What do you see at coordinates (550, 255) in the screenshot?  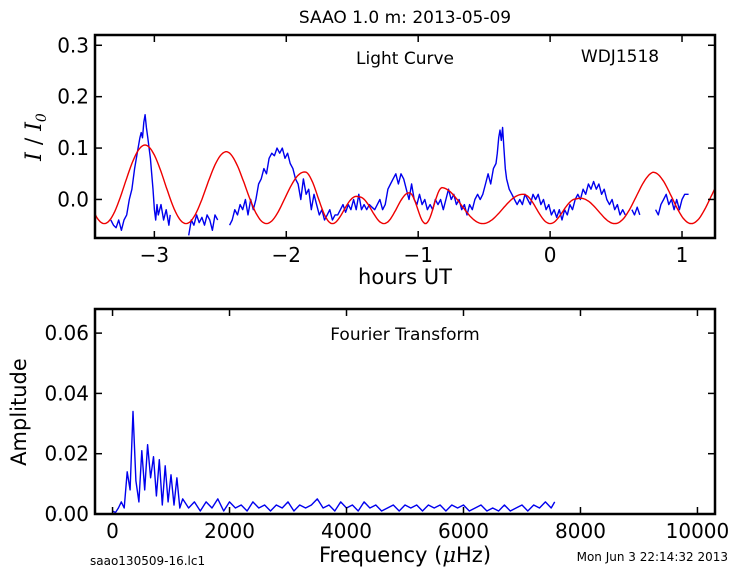 I see `light-curve-xtick-label: 0` at bounding box center [550, 255].